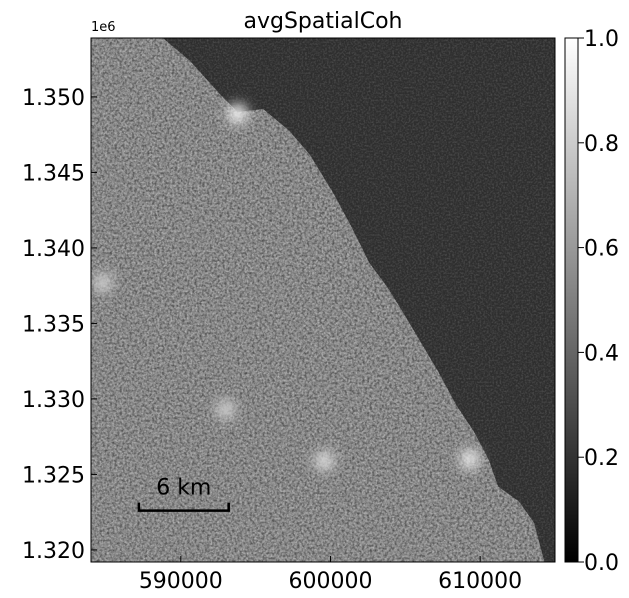  I want to click on colorbar-tick-label: 0.4, so click(601, 353).